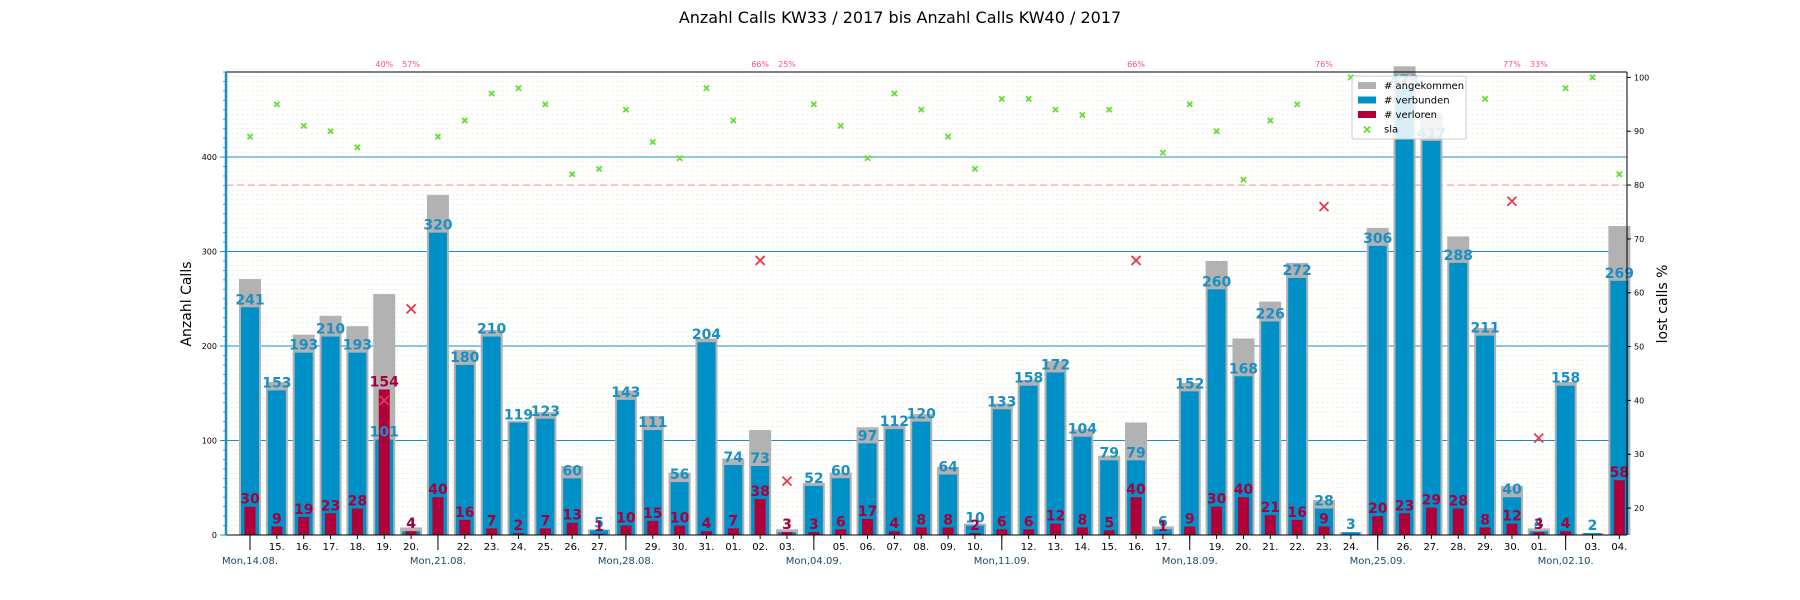 Image resolution: width=1800 pixels, height=600 pixels. Describe the element at coordinates (1566, 561) in the screenshot. I see `x-week-label: Mon,02.10.` at that location.